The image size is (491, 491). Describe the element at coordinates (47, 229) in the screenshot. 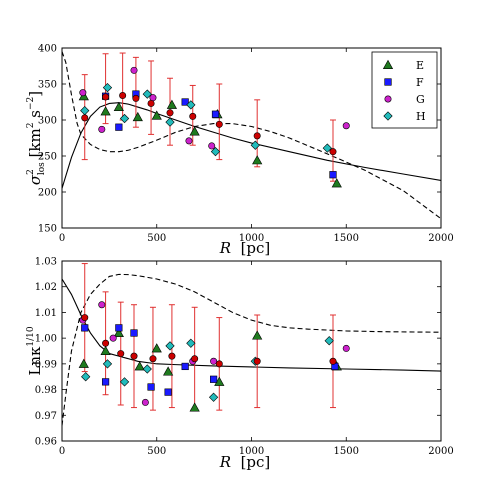

I see `y-tick-label: 150` at that location.